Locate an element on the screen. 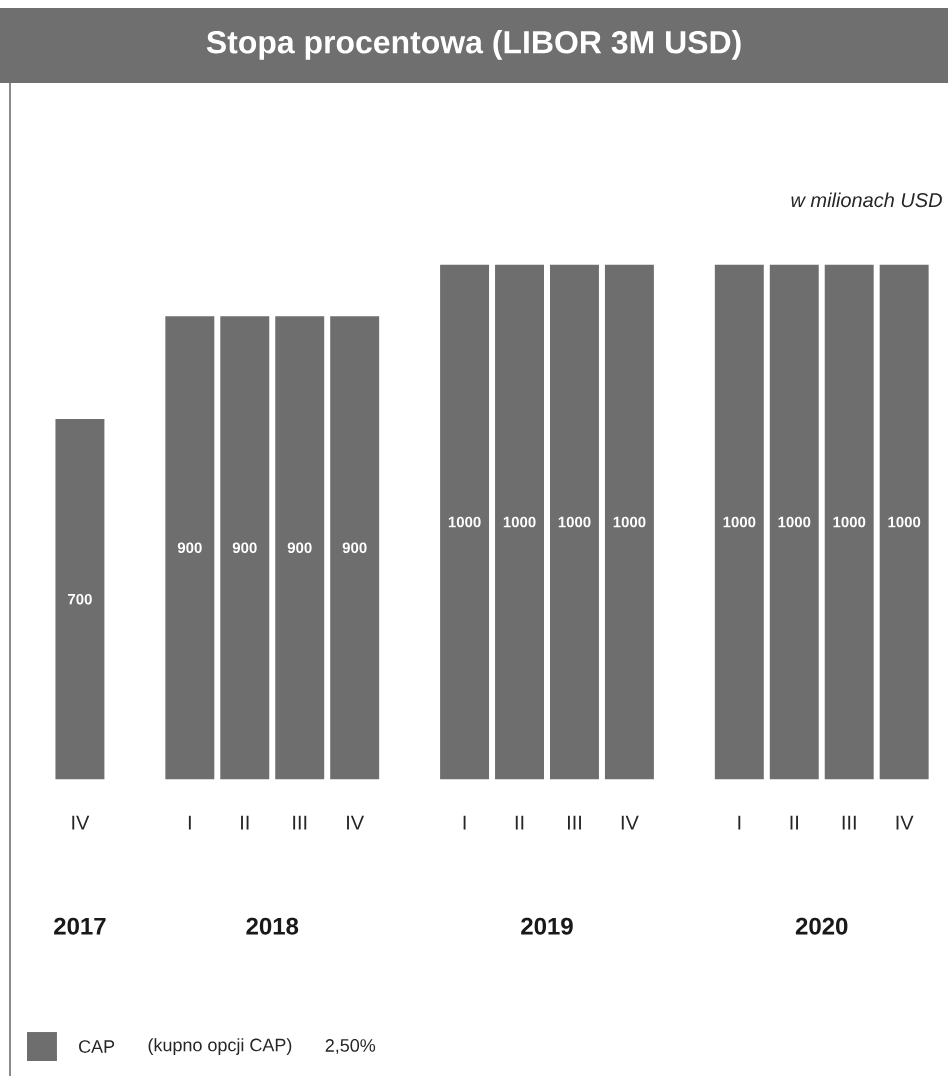  text: (kupno opcji CAP) is located at coordinates (220, 1046).